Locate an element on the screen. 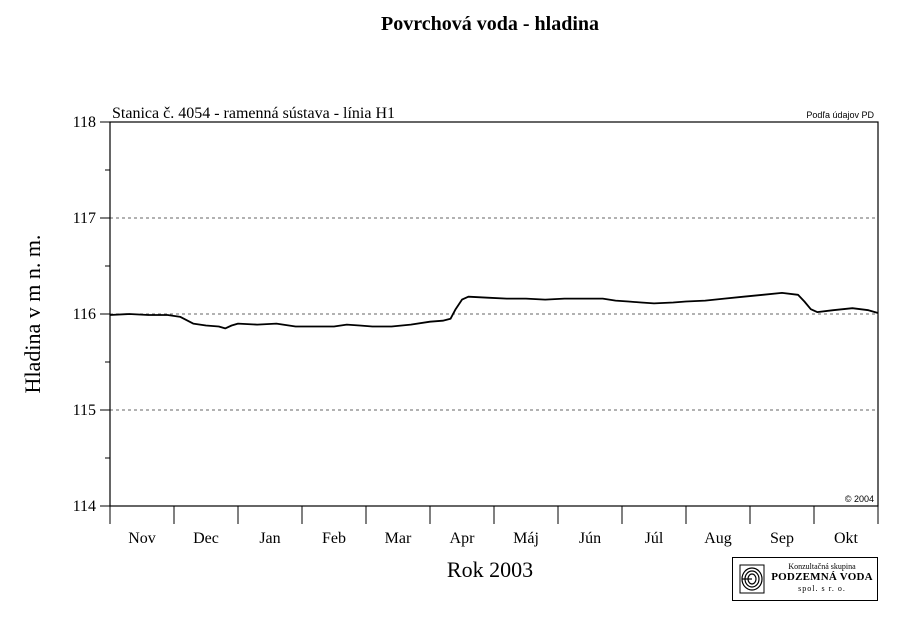 This screenshot has height=617, width=900. y-axis: 114 115 116 117 118 is located at coordinates (91, 314).